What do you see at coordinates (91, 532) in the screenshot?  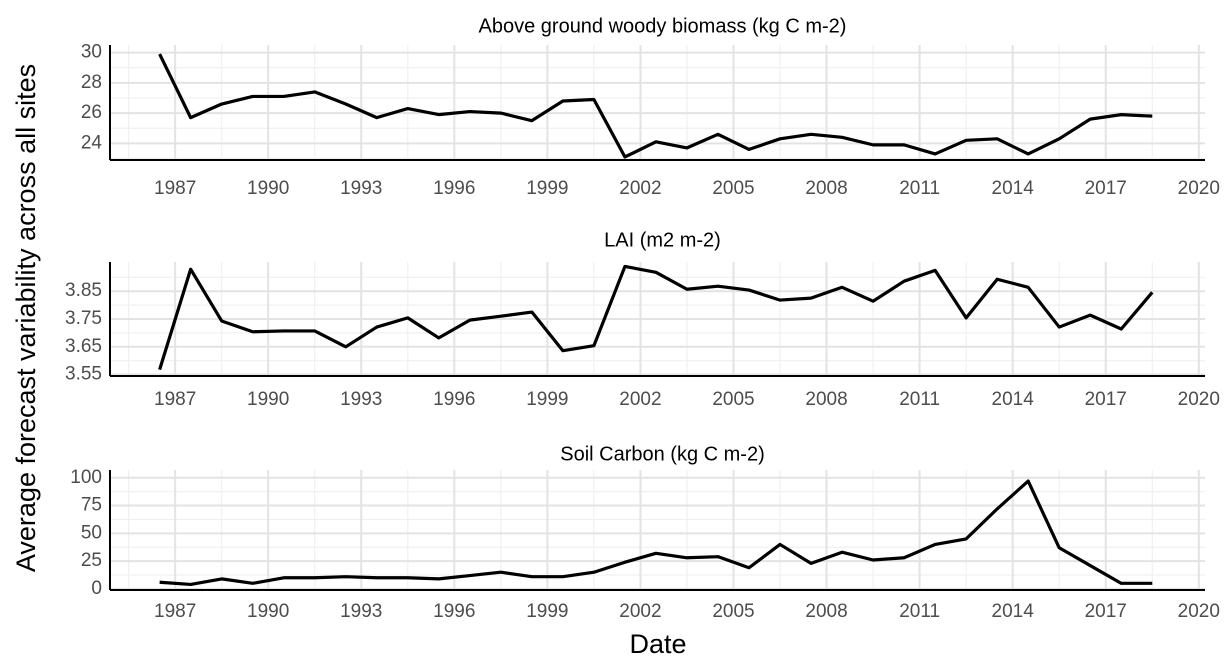 I see `y-tick-label: 50` at bounding box center [91, 532].